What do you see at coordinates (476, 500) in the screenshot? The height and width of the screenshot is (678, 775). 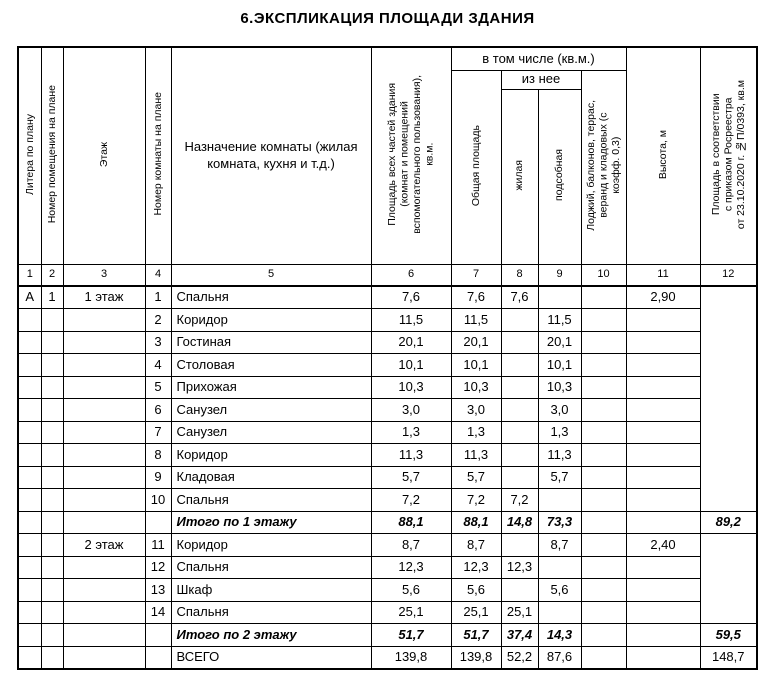 I see `cell-area-common: 7,2` at bounding box center [476, 500].